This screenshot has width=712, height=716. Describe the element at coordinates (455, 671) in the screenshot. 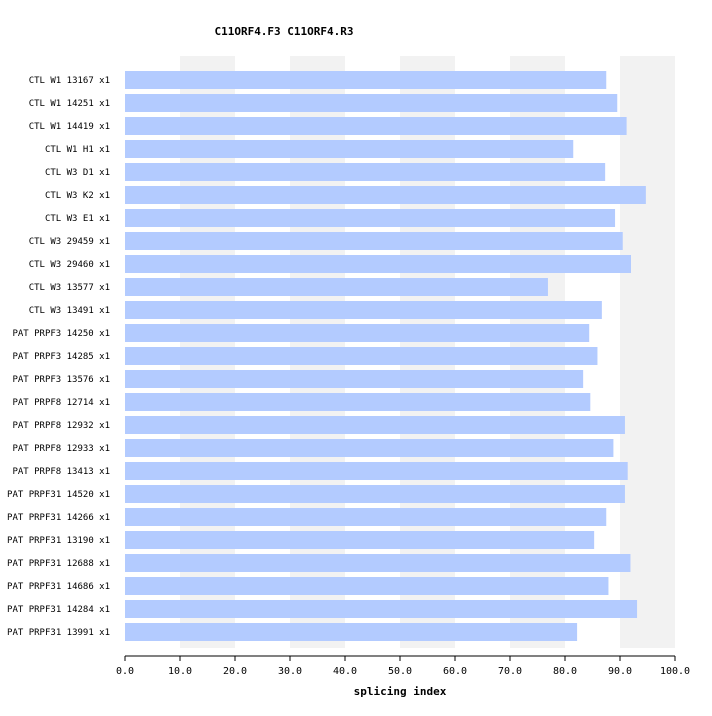

I see `x-tick-label: 60.0` at that location.